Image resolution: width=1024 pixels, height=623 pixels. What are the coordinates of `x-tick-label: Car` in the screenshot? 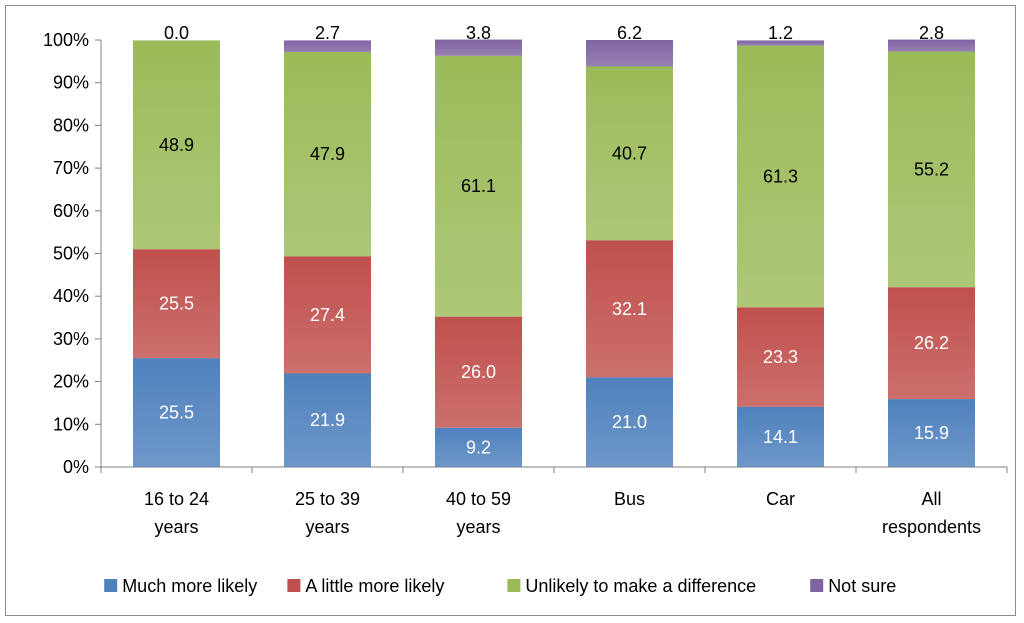 It's located at (780, 499).